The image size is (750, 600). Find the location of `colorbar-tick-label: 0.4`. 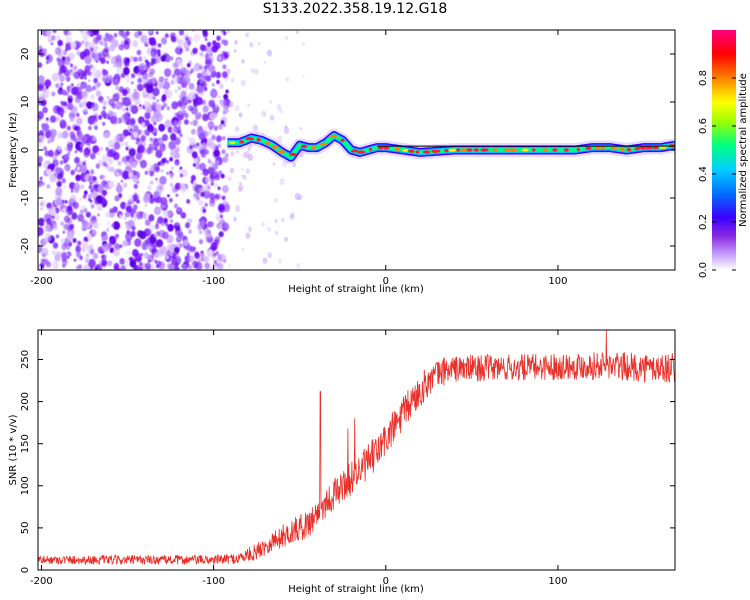

colorbar-tick-label: 0.4 is located at coordinates (703, 174).